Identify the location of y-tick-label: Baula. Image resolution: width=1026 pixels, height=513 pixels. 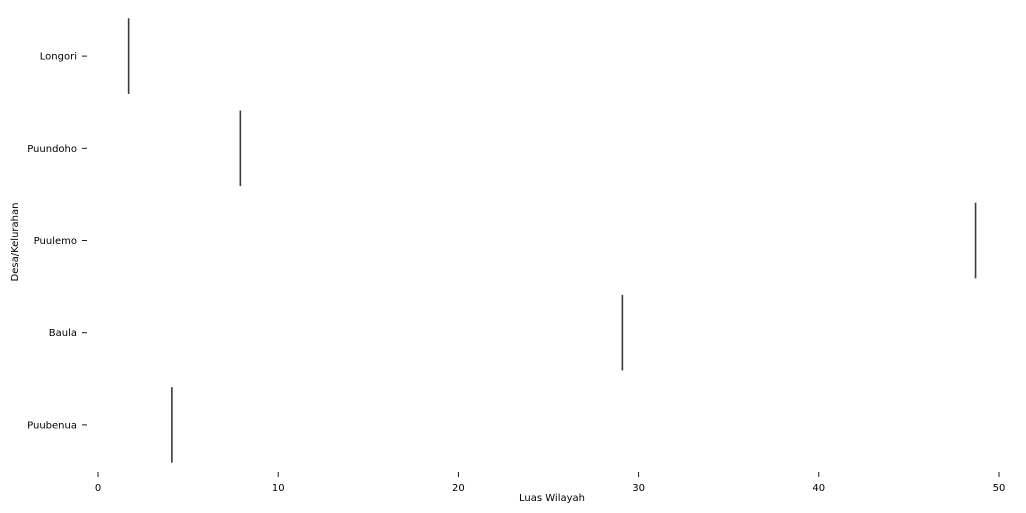
(63, 333).